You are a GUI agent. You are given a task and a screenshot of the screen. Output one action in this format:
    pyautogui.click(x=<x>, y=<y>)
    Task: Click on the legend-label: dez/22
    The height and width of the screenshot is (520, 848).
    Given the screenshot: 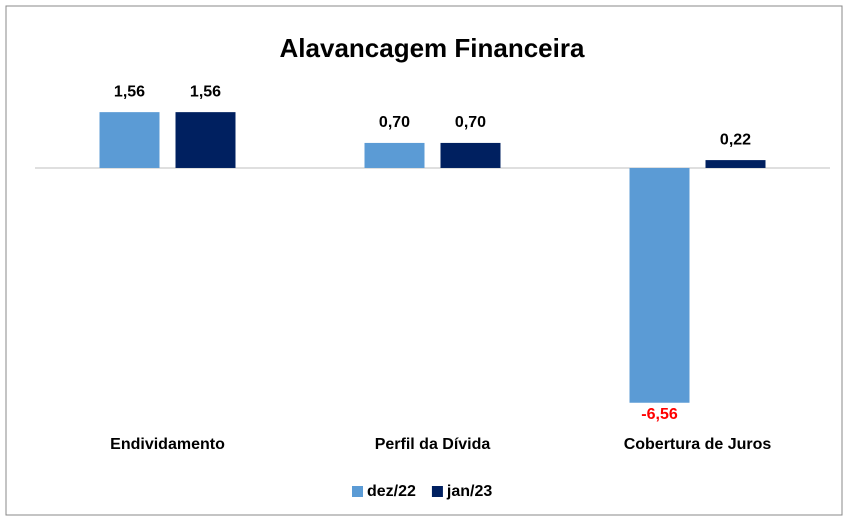 What is the action you would take?
    pyautogui.click(x=391, y=491)
    